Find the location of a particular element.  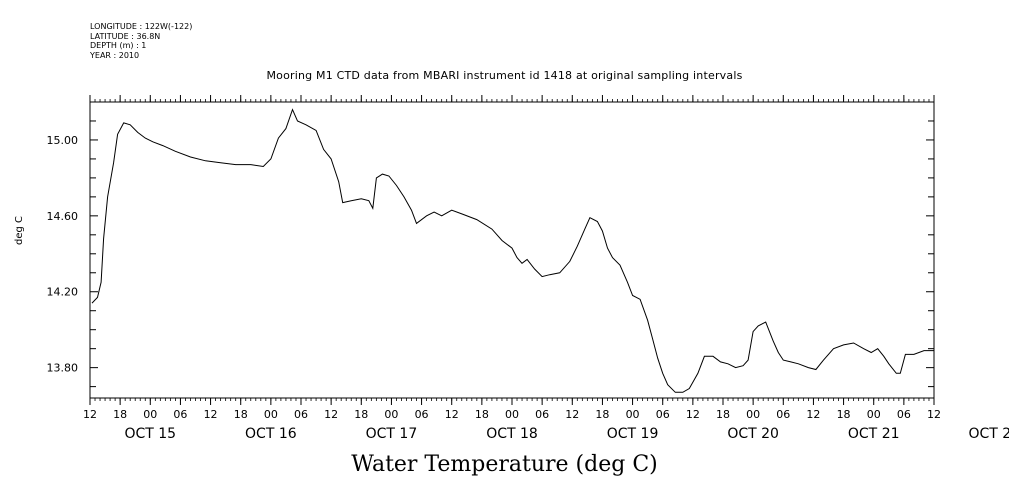

x-day-label: OCT 21 is located at coordinates (874, 434).